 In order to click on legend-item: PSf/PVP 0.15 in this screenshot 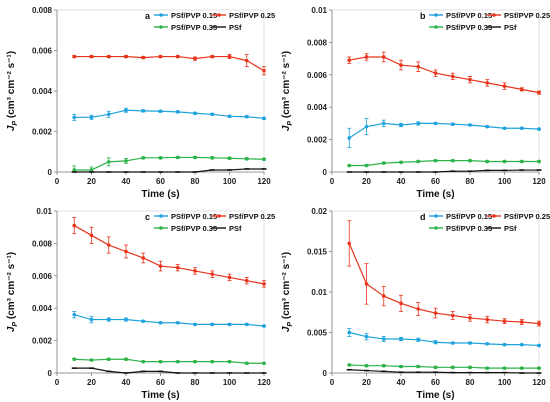, I will do `click(185, 15)`.